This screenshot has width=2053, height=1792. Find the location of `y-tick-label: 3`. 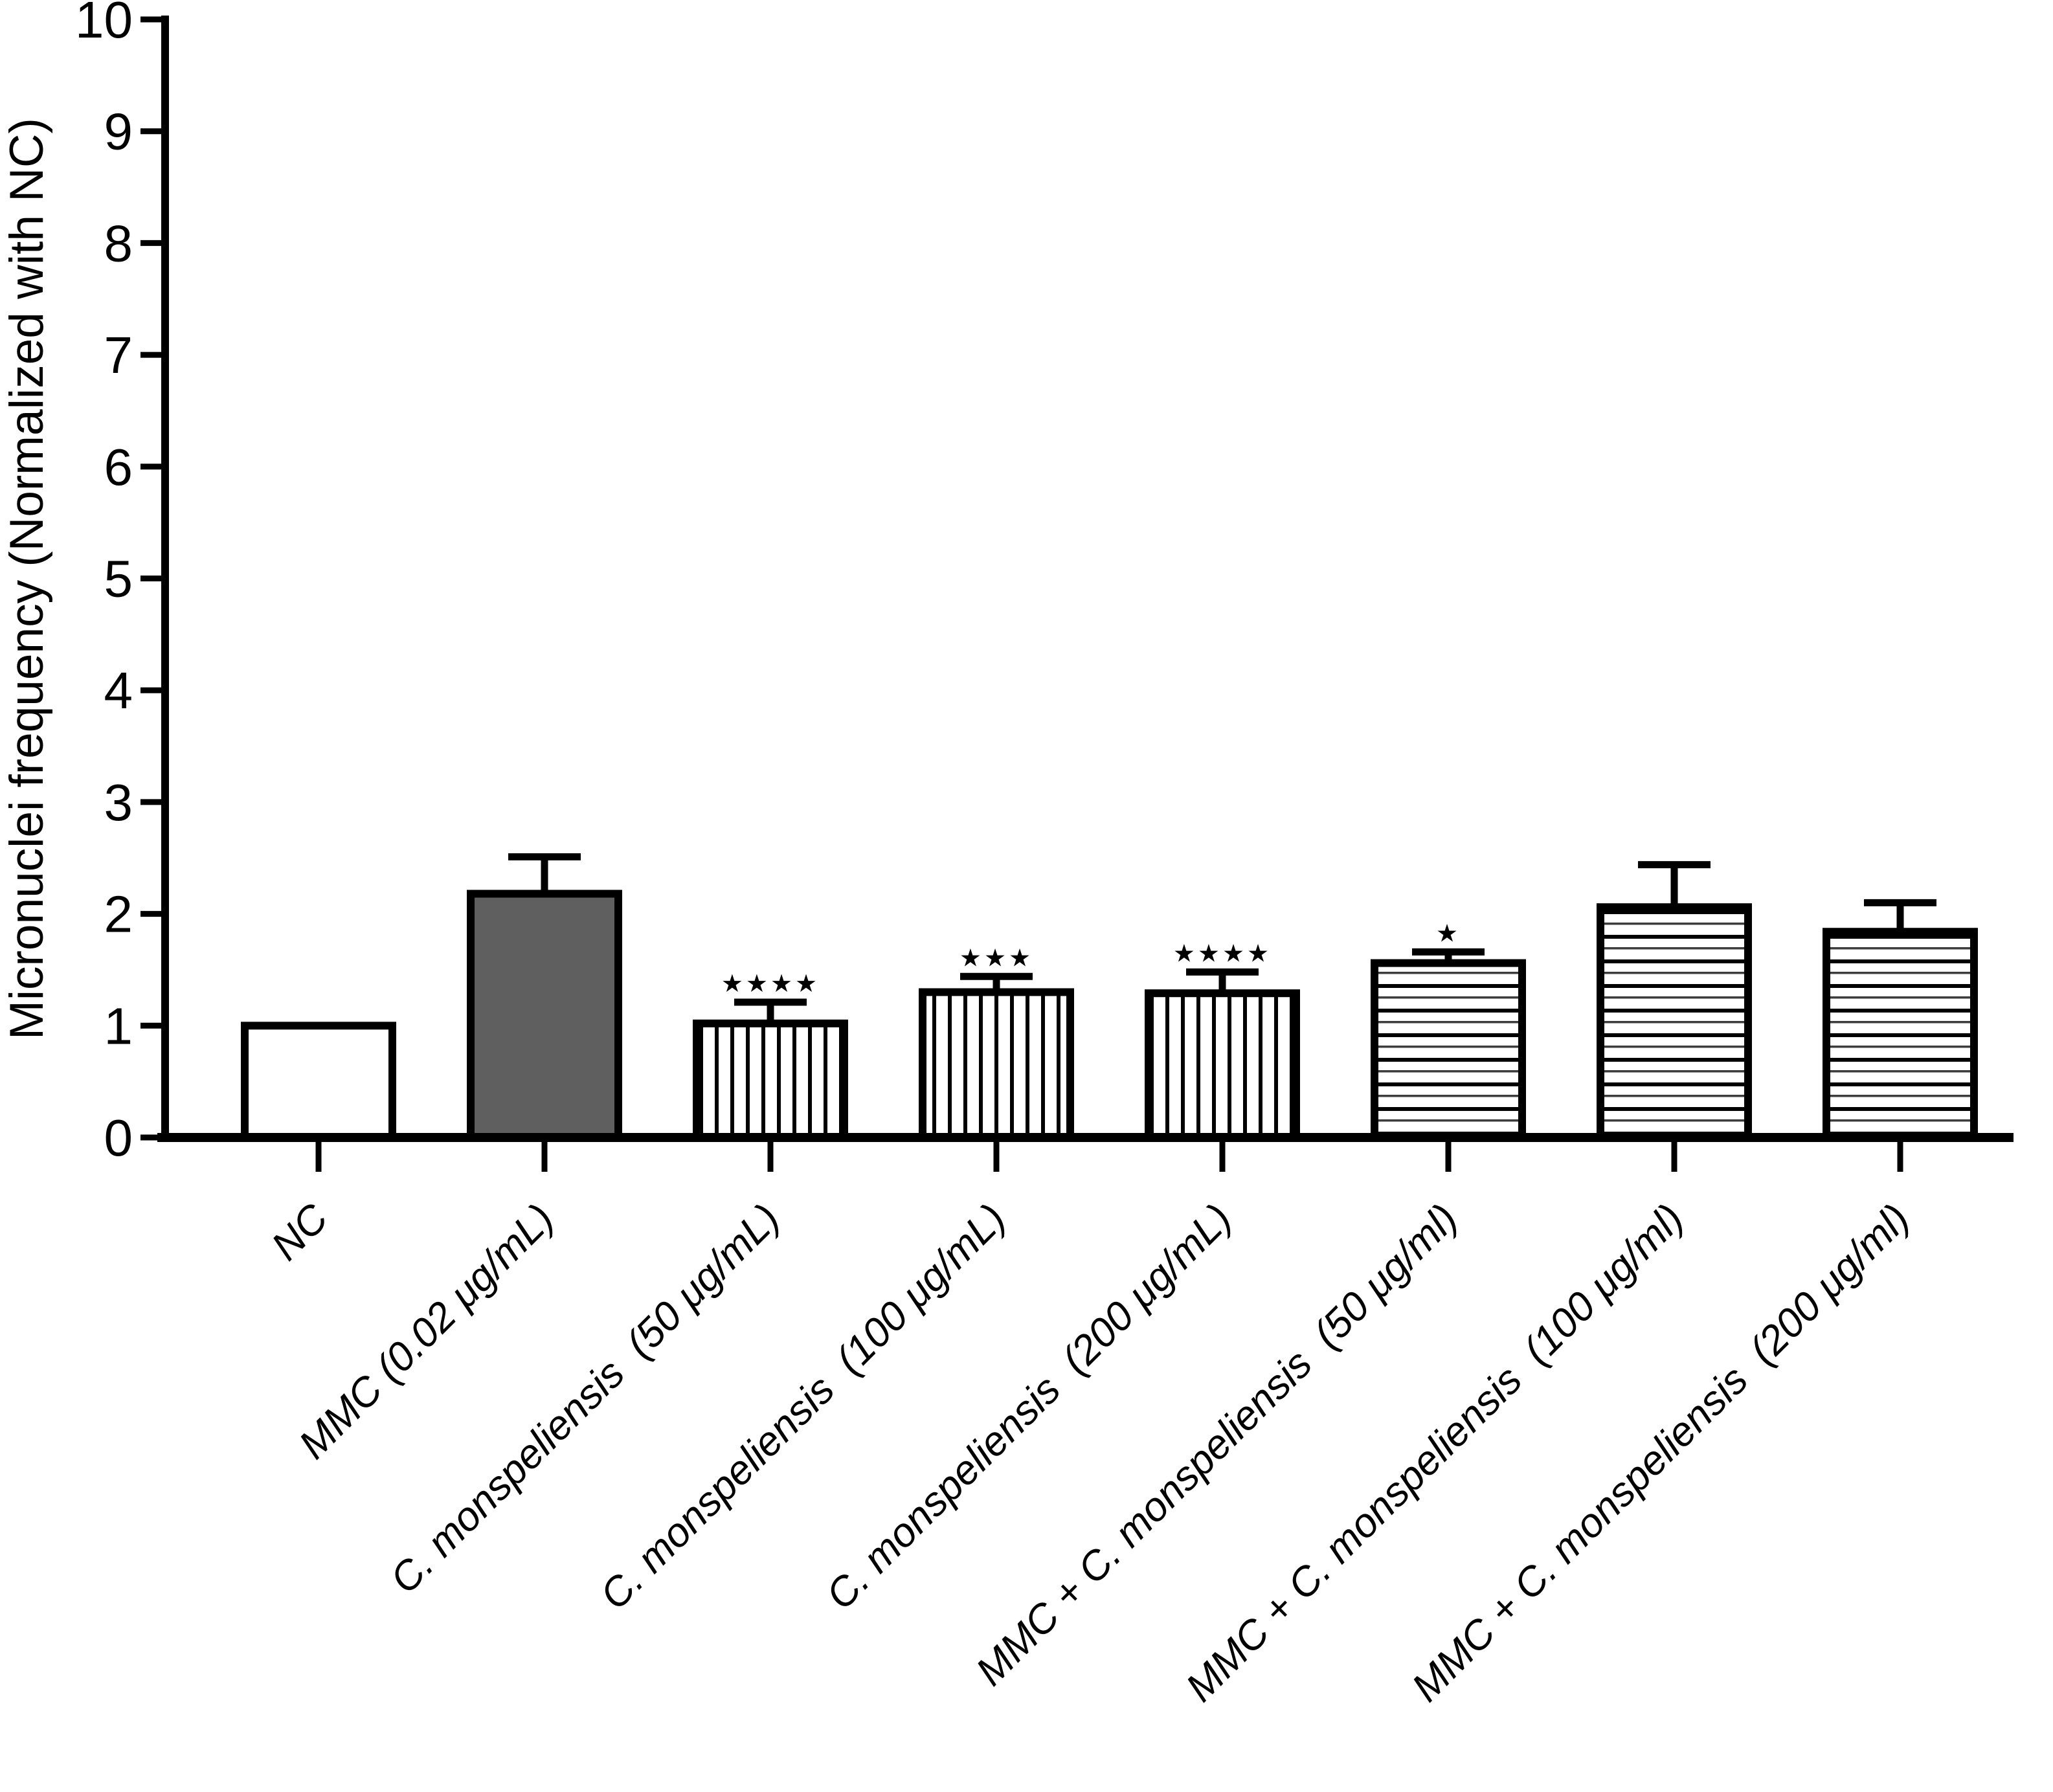

y-tick-label: 3 is located at coordinates (118, 802).